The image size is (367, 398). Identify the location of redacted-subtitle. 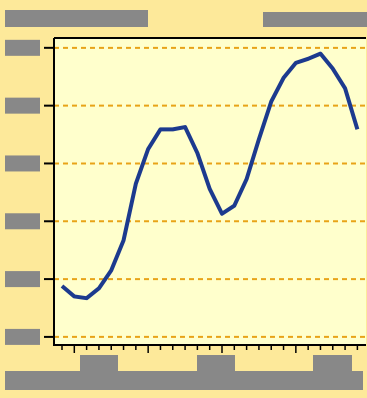
(315, 19).